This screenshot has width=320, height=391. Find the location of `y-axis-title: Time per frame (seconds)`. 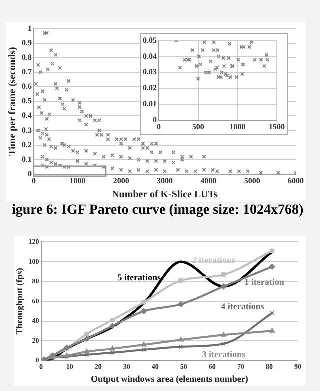

y-axis-title: Time per frame (seconds) is located at coordinates (13, 101).